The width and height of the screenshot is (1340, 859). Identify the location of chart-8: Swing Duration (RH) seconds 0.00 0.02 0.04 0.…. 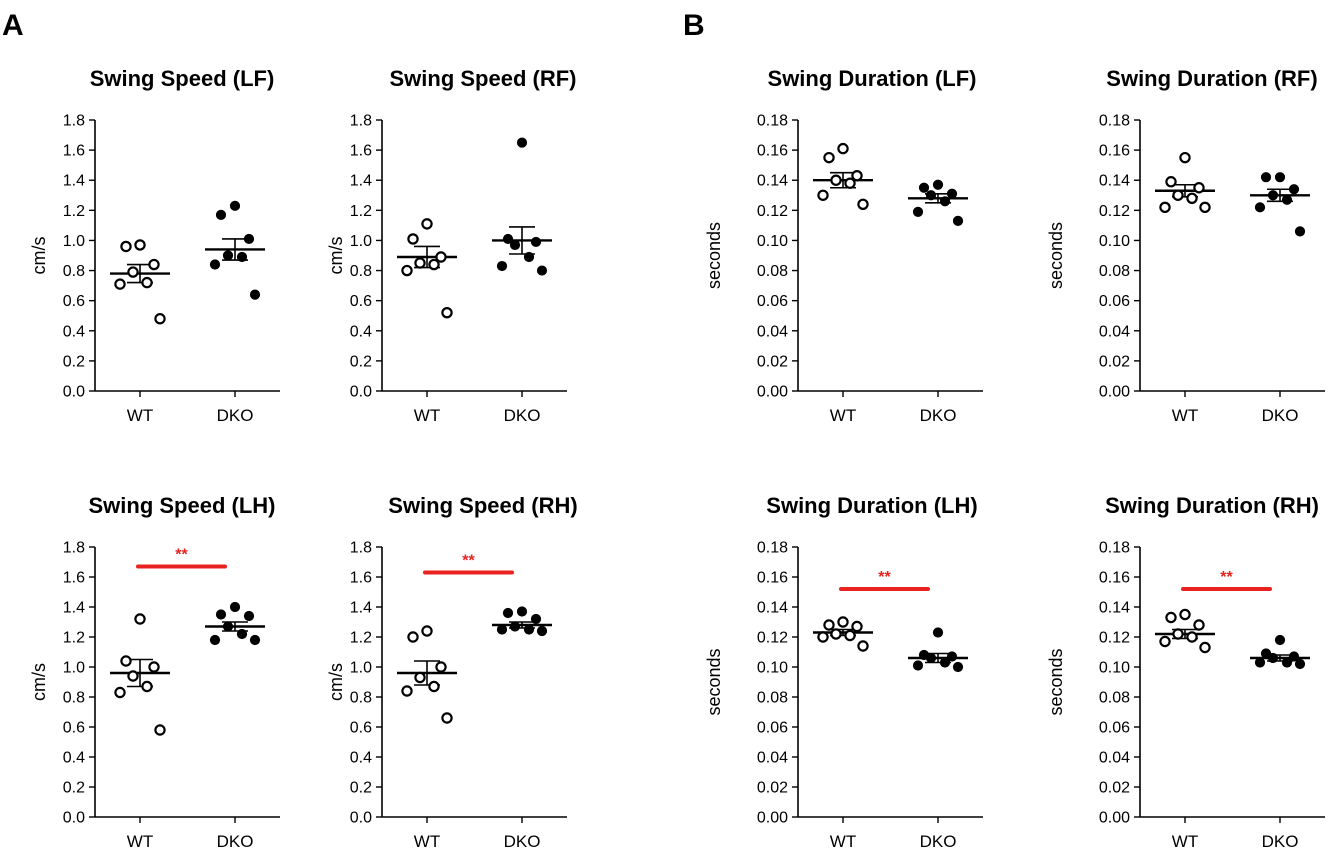
(1185, 672).